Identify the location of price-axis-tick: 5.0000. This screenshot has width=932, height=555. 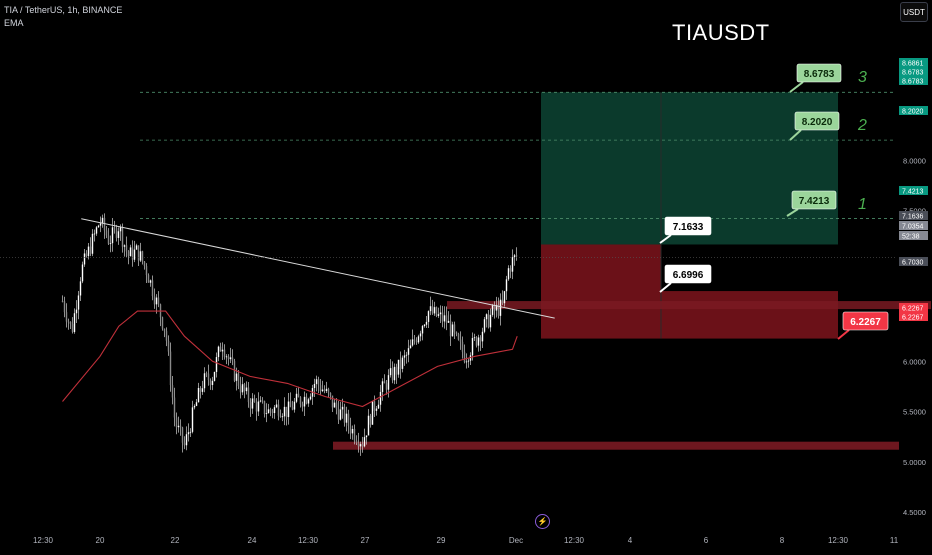
(914, 462).